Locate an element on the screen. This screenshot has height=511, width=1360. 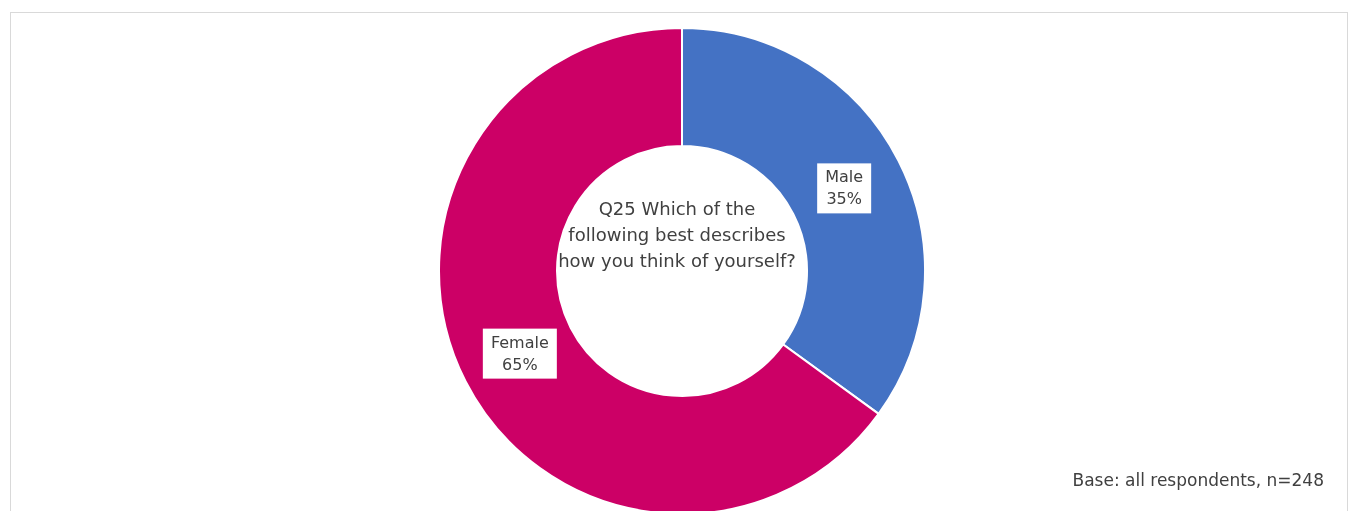
slice-label: Female is located at coordinates (519, 342).